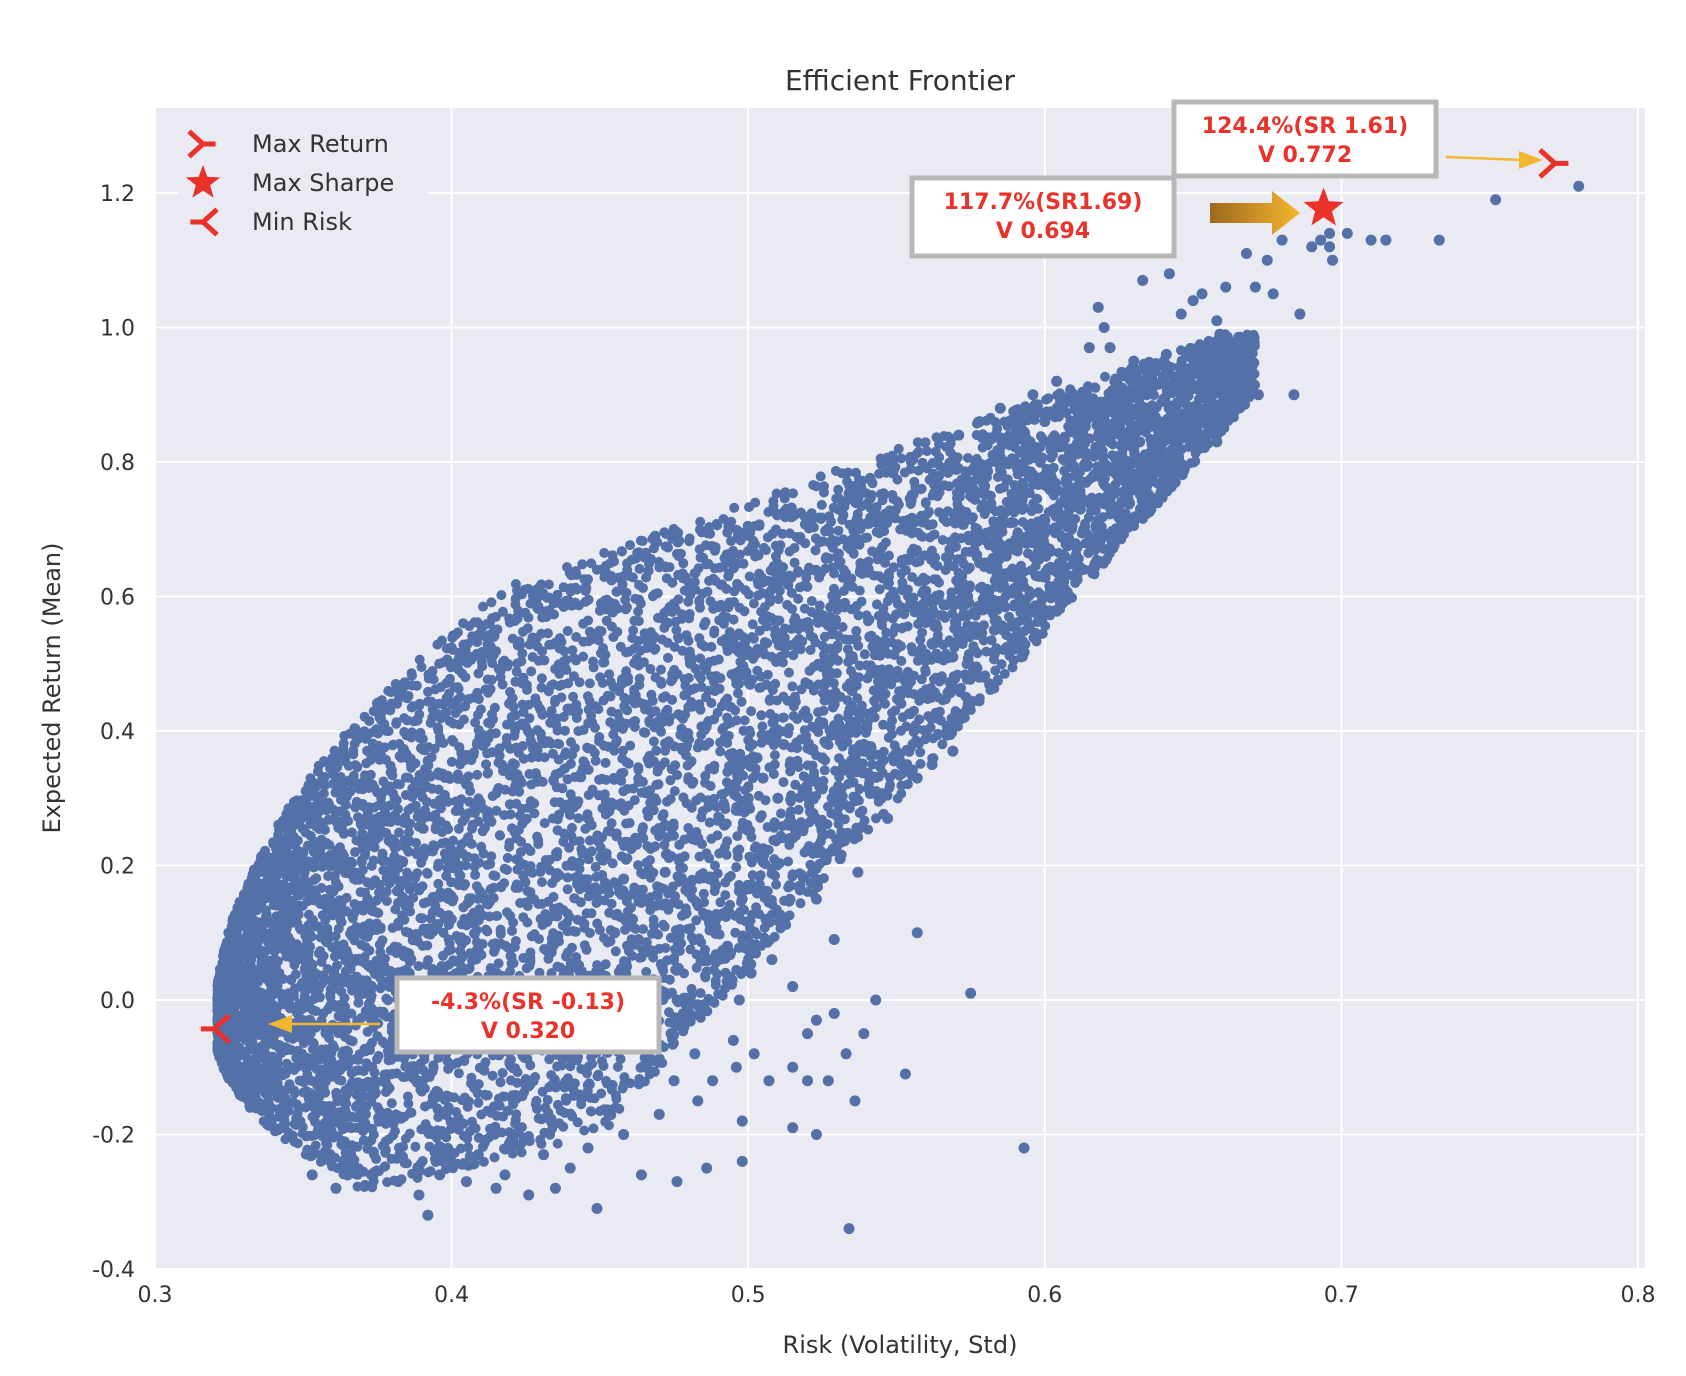  What do you see at coordinates (302, 222) in the screenshot?
I see `legend-label: Min Risk` at bounding box center [302, 222].